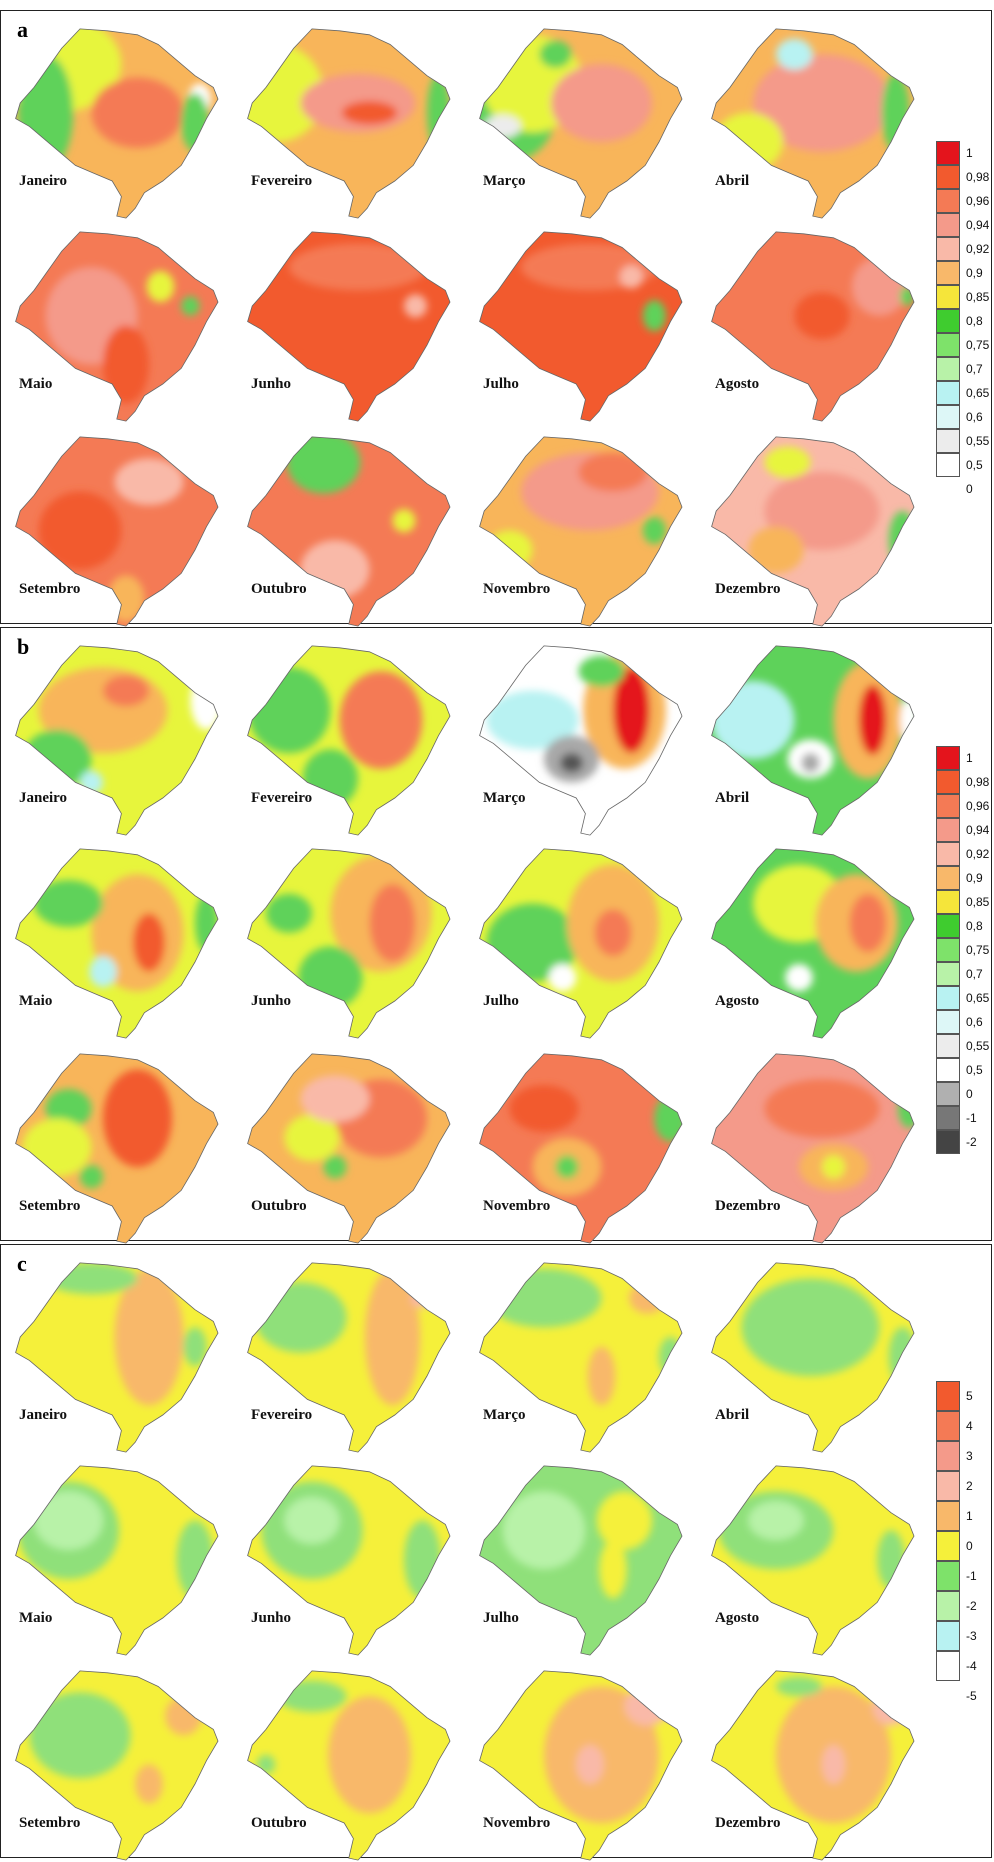 The width and height of the screenshot is (994, 1862). I want to click on map-janeiro, so click(126, 122).